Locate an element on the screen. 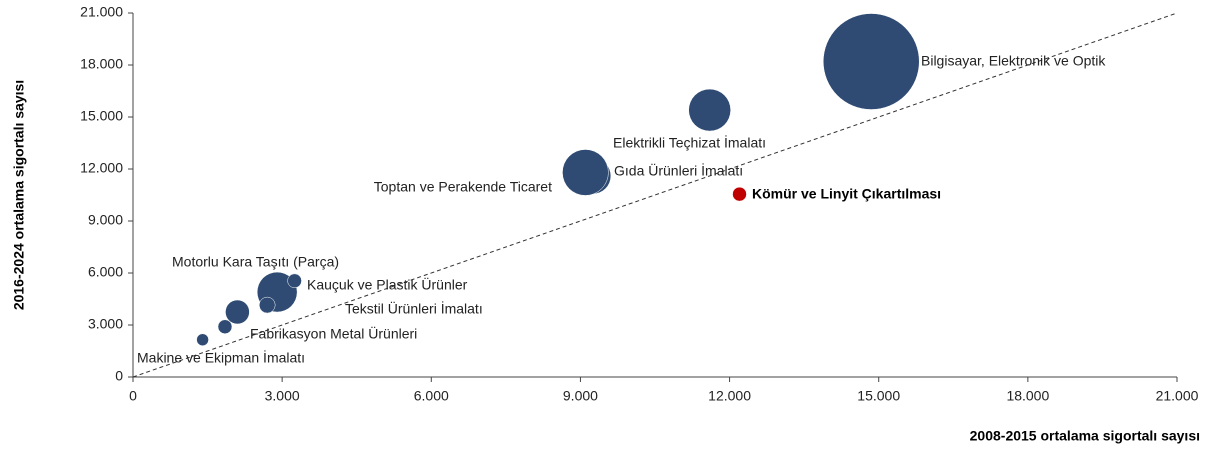 This screenshot has width=1214, height=451. y-tick-label: 0 is located at coordinates (119, 376).